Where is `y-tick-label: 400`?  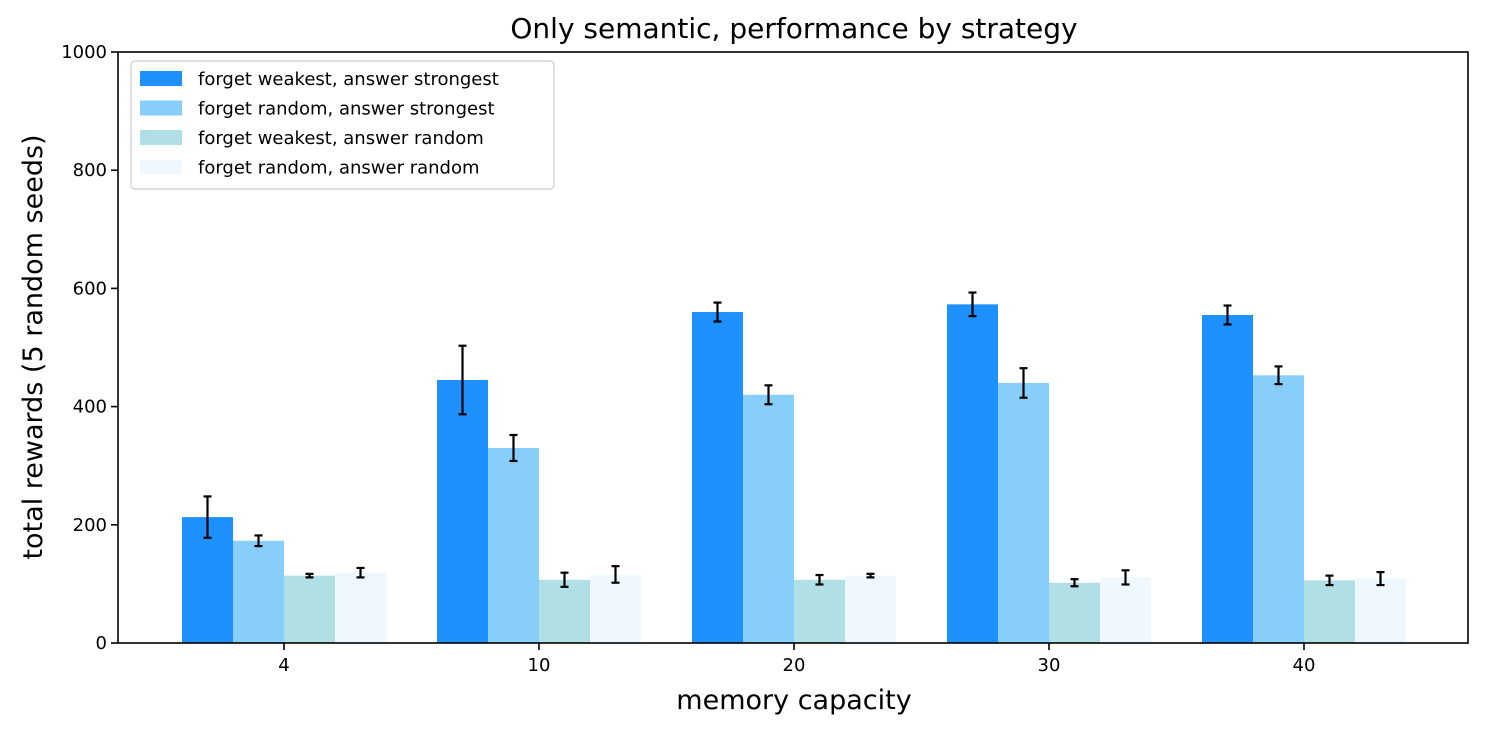
y-tick-label: 400 is located at coordinates (90, 407).